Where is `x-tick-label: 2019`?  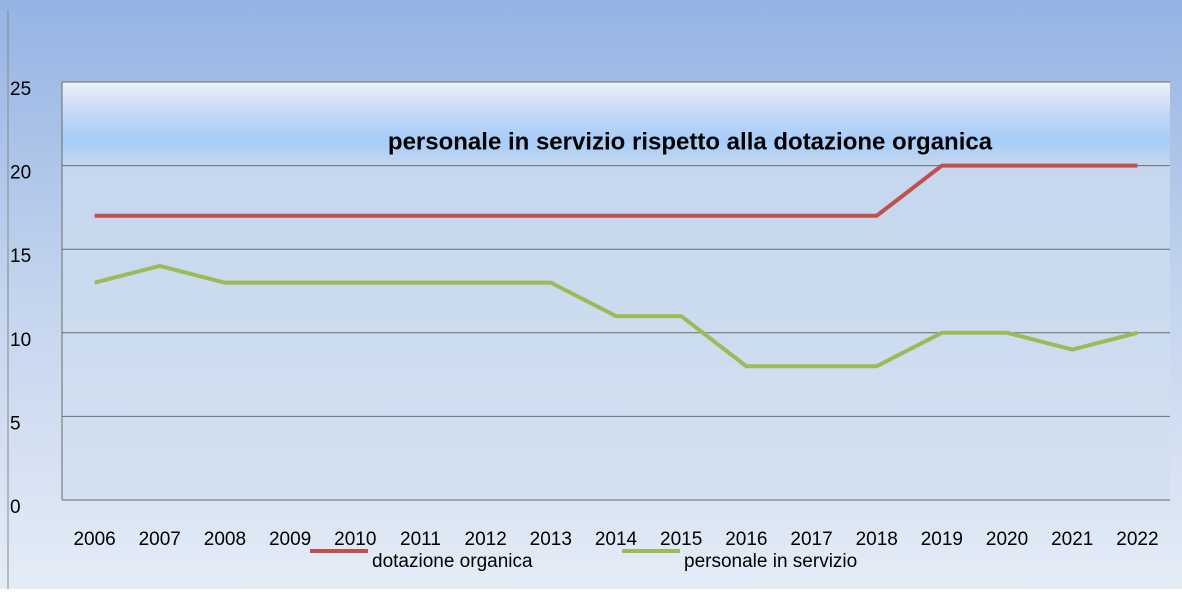
x-tick-label: 2019 is located at coordinates (942, 539).